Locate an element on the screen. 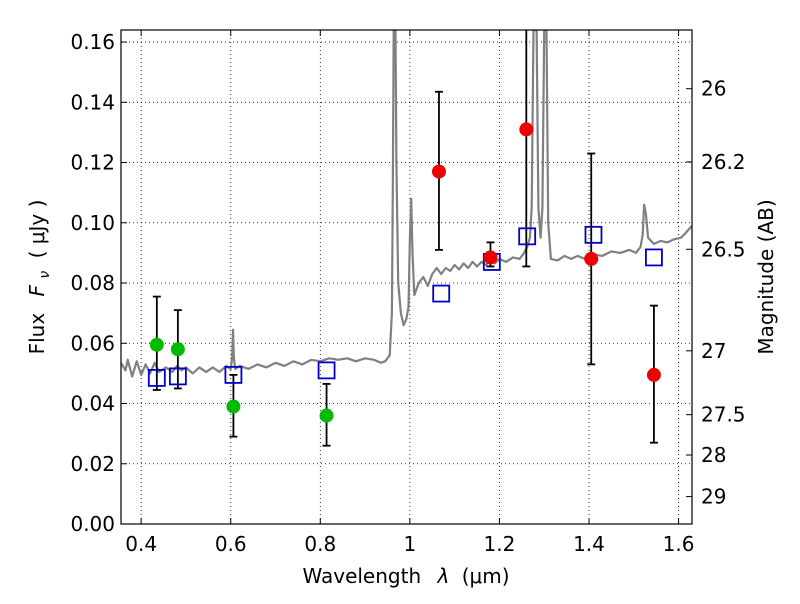  y-tick-label: 0.02 is located at coordinates (92, 464).